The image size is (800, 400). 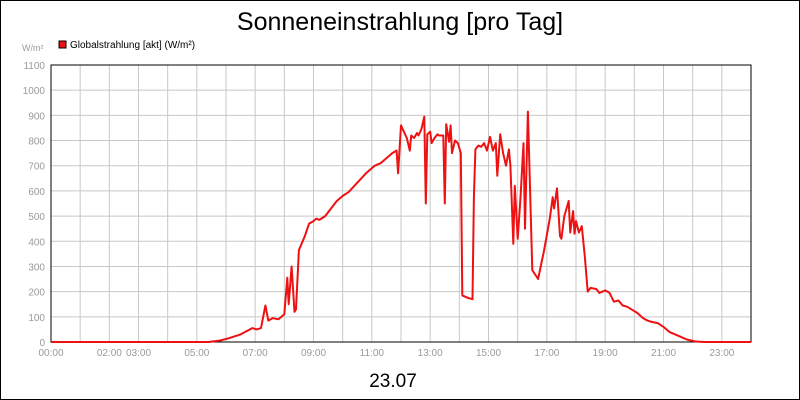 What do you see at coordinates (605, 353) in the screenshot?
I see `x-tick-label: 19:00` at bounding box center [605, 353].